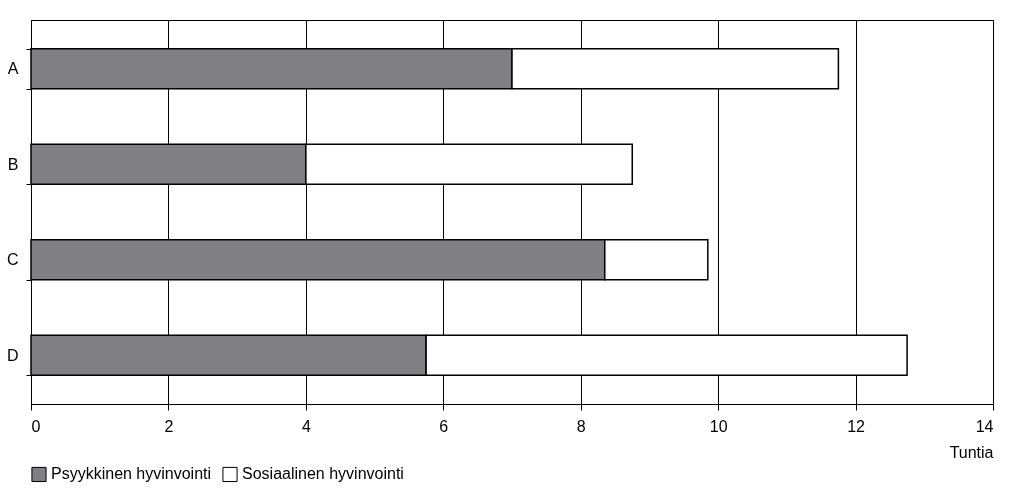 This screenshot has height=500, width=1021. Describe the element at coordinates (36, 426) in the screenshot. I see `x-tick-label: 0` at that location.